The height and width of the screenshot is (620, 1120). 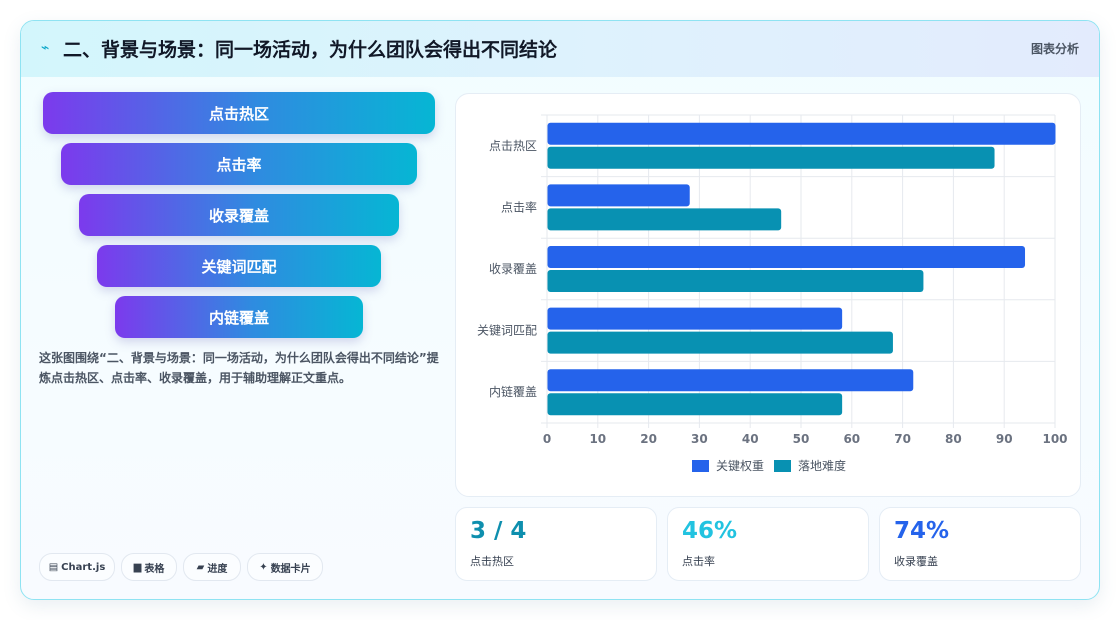 I want to click on funnel-bar-2: 点击率, so click(x=239, y=164).